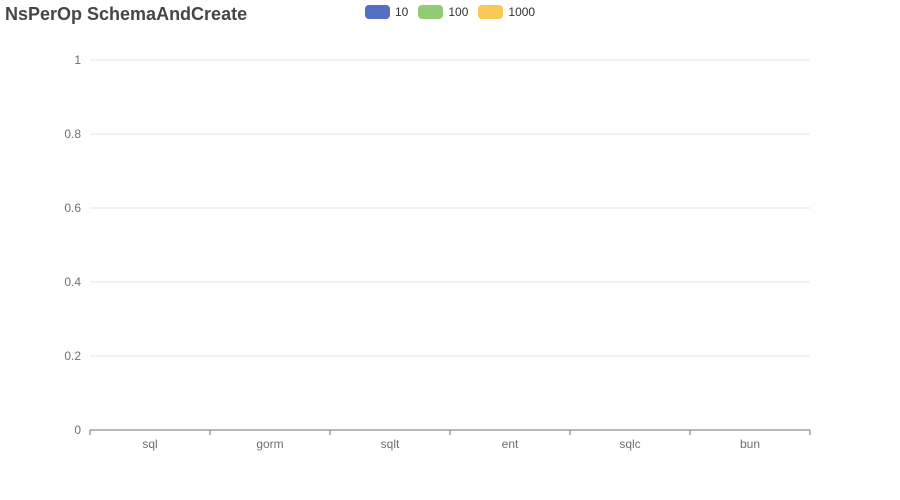 This screenshot has height=500, width=900. What do you see at coordinates (269, 444) in the screenshot?
I see `x-tick-label-gorm: gorm` at bounding box center [269, 444].